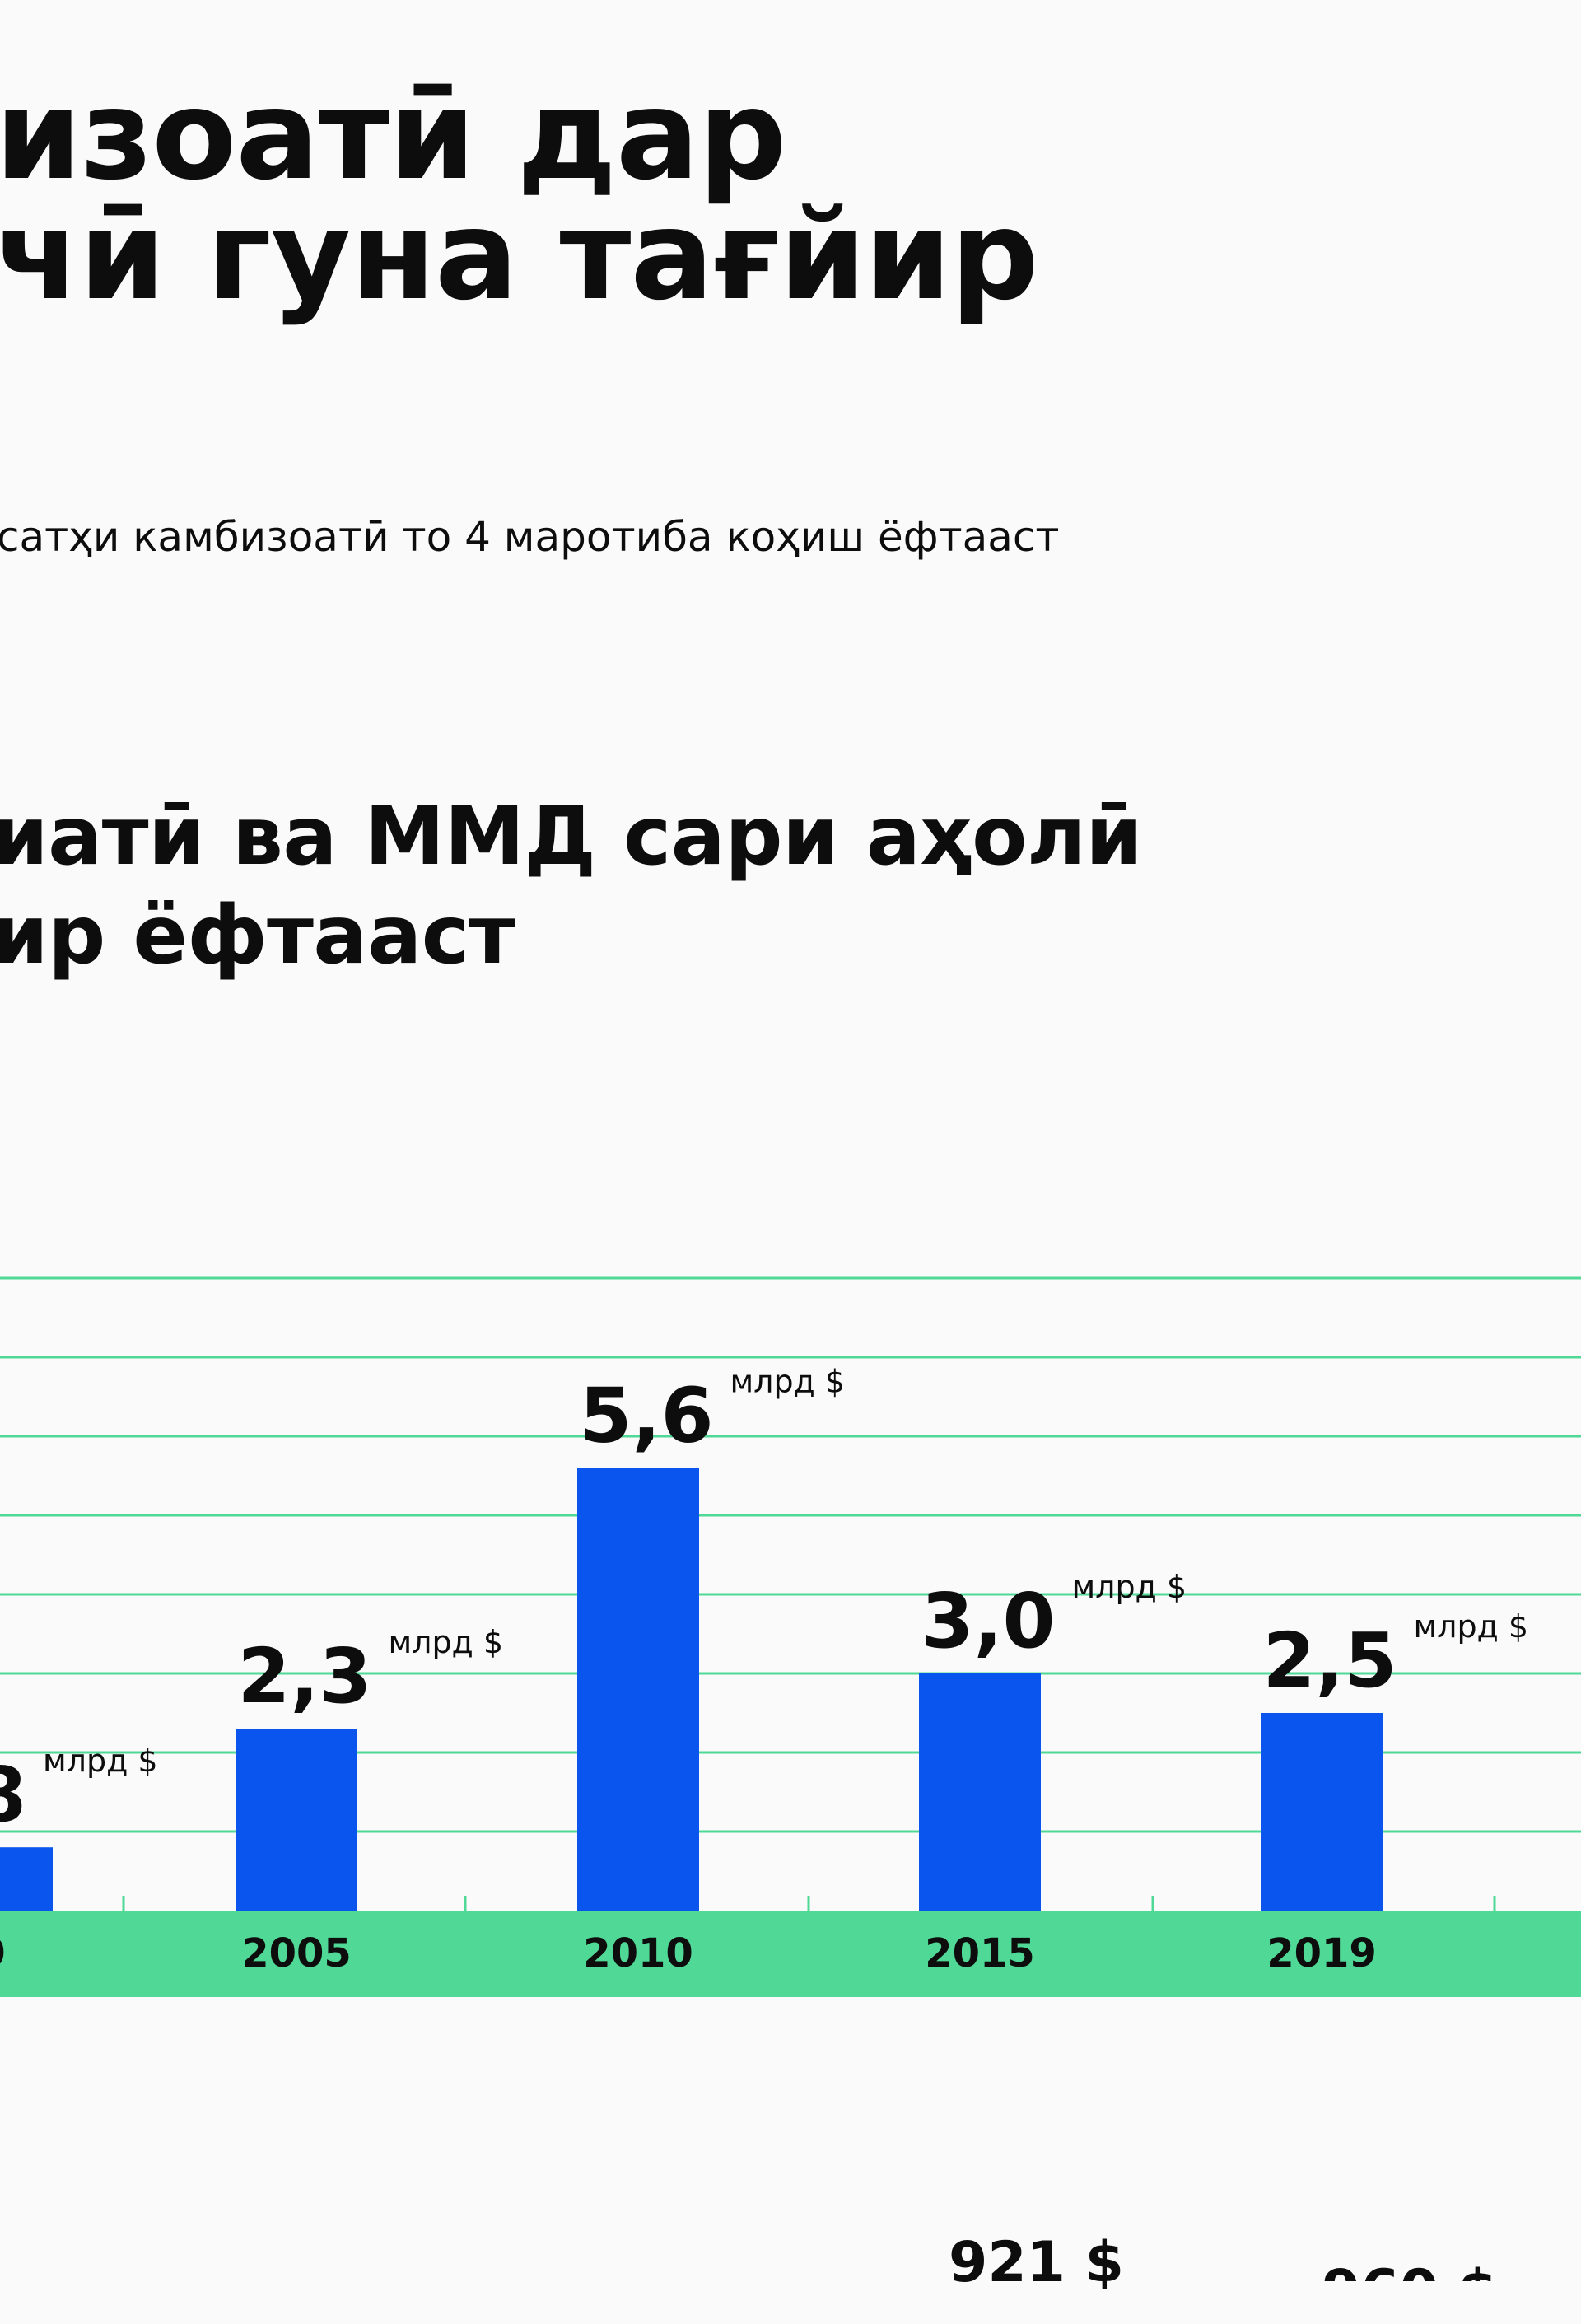  Describe the element at coordinates (13, 1795) in the screenshot. I see `value-label: 8` at that location.